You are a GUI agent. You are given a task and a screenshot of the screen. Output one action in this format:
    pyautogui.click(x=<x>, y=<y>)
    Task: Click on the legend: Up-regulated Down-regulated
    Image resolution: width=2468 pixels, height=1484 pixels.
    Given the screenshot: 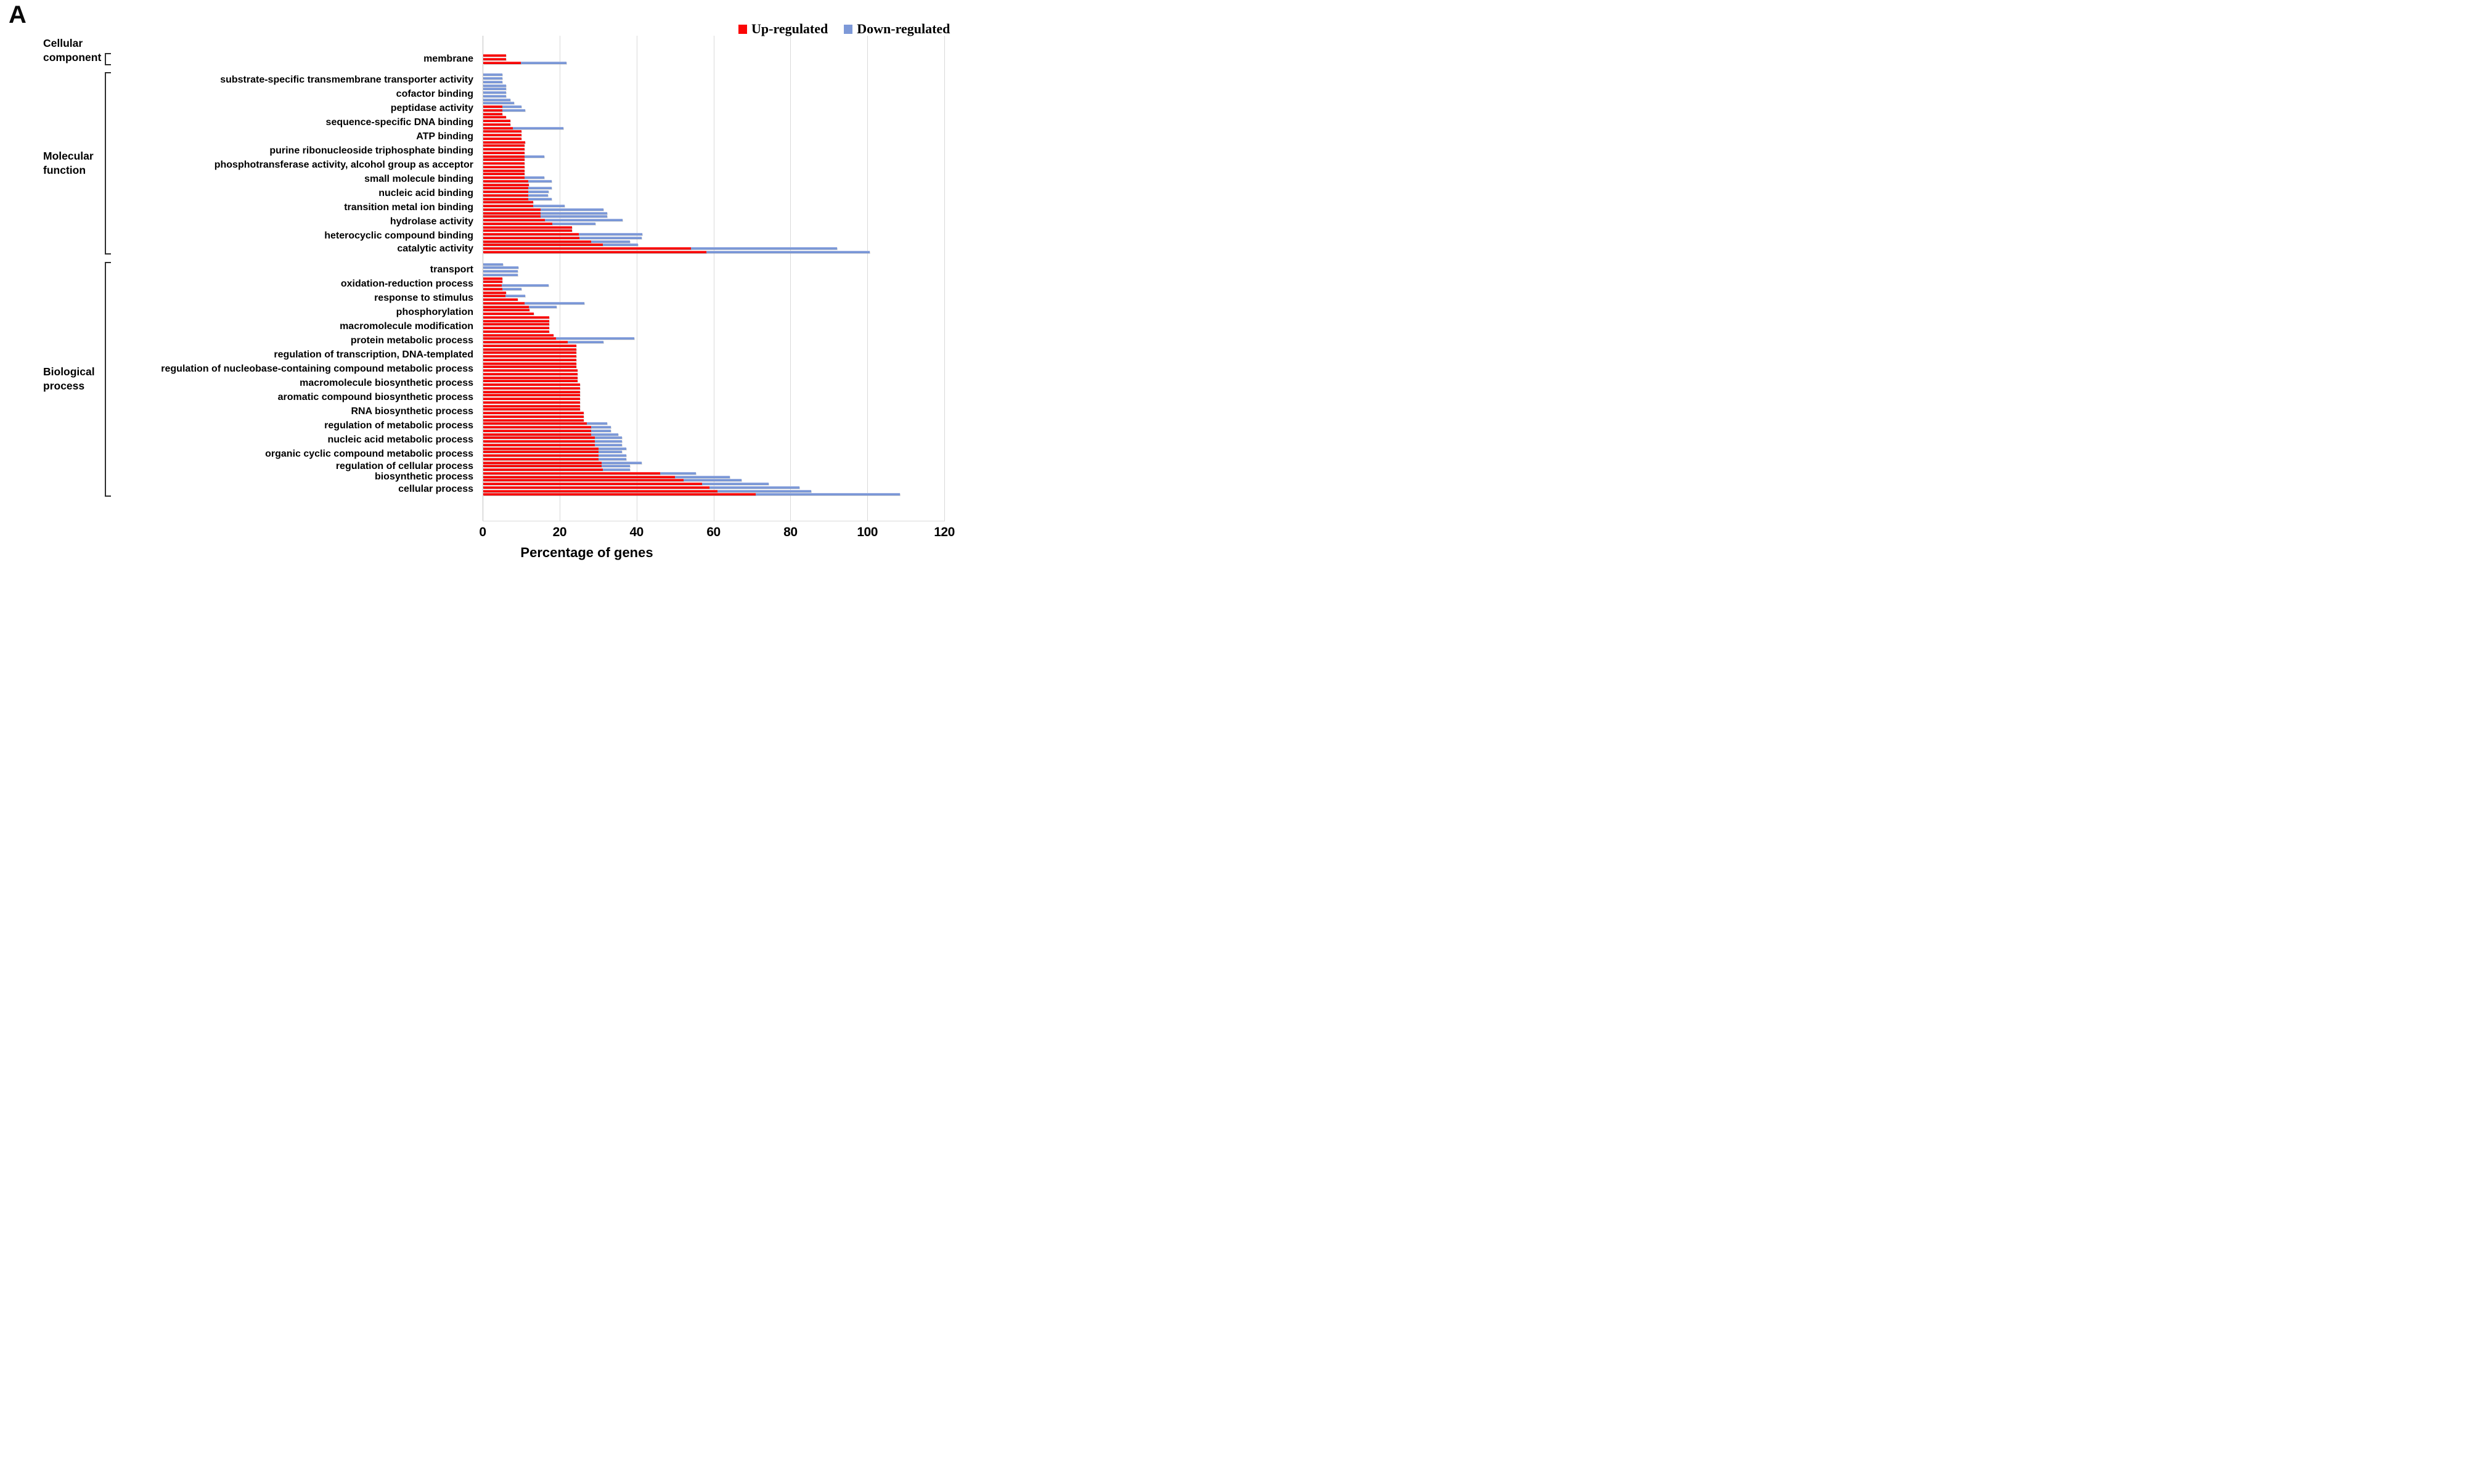 What is the action you would take?
    pyautogui.click(x=844, y=29)
    